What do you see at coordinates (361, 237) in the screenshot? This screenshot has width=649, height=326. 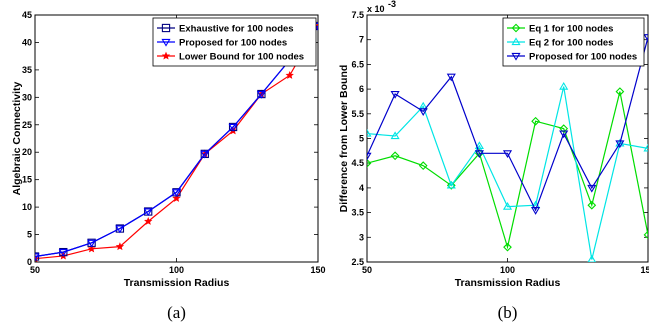 I see `y-tick-label: 3` at bounding box center [361, 237].